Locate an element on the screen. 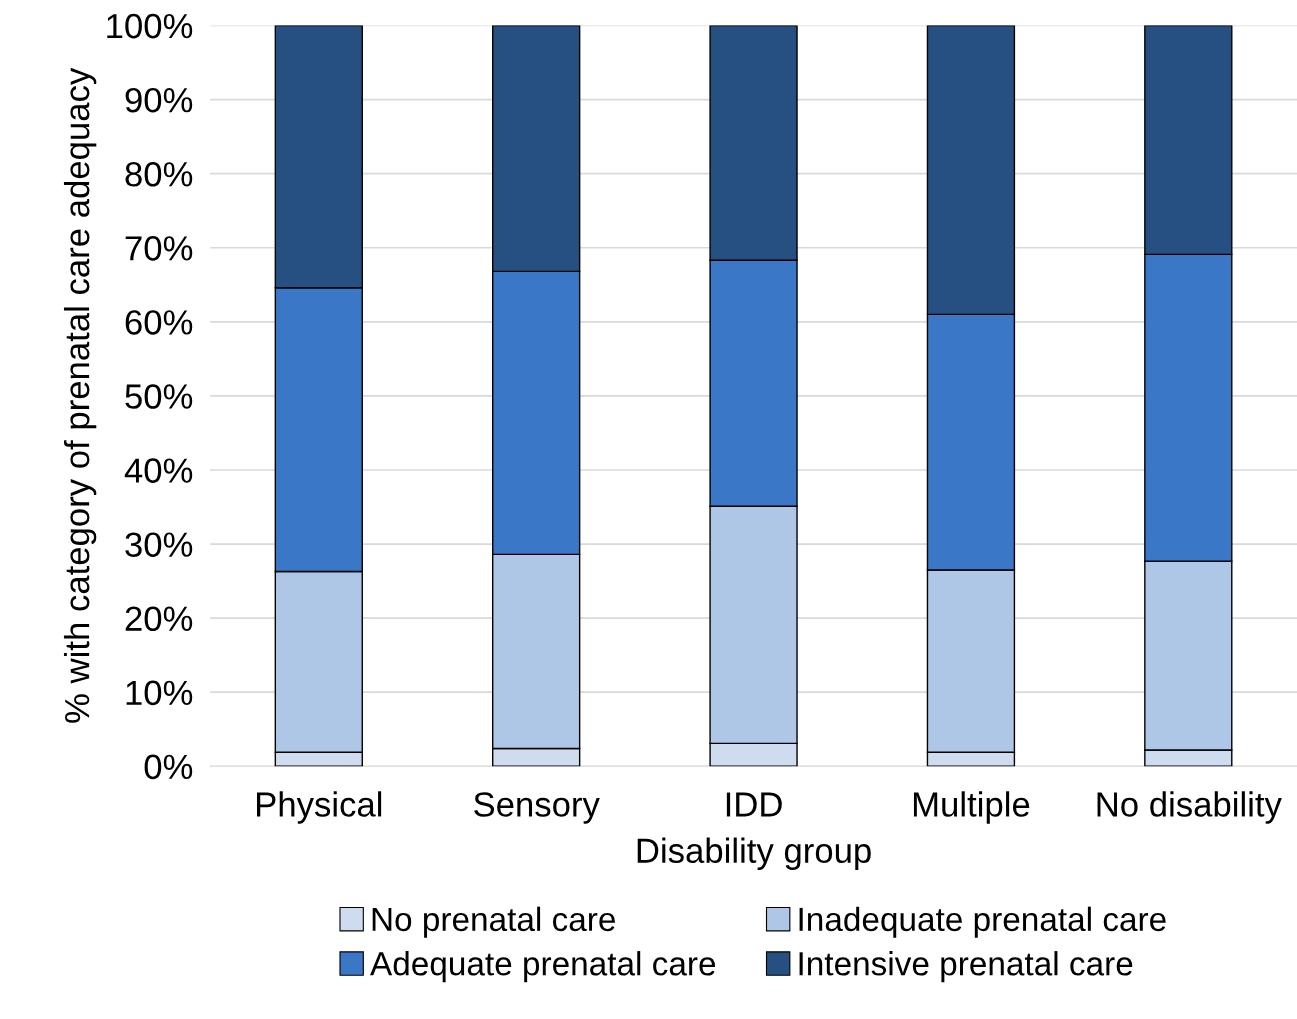  legend-label: Adequate prenatal care is located at coordinates (543, 967).